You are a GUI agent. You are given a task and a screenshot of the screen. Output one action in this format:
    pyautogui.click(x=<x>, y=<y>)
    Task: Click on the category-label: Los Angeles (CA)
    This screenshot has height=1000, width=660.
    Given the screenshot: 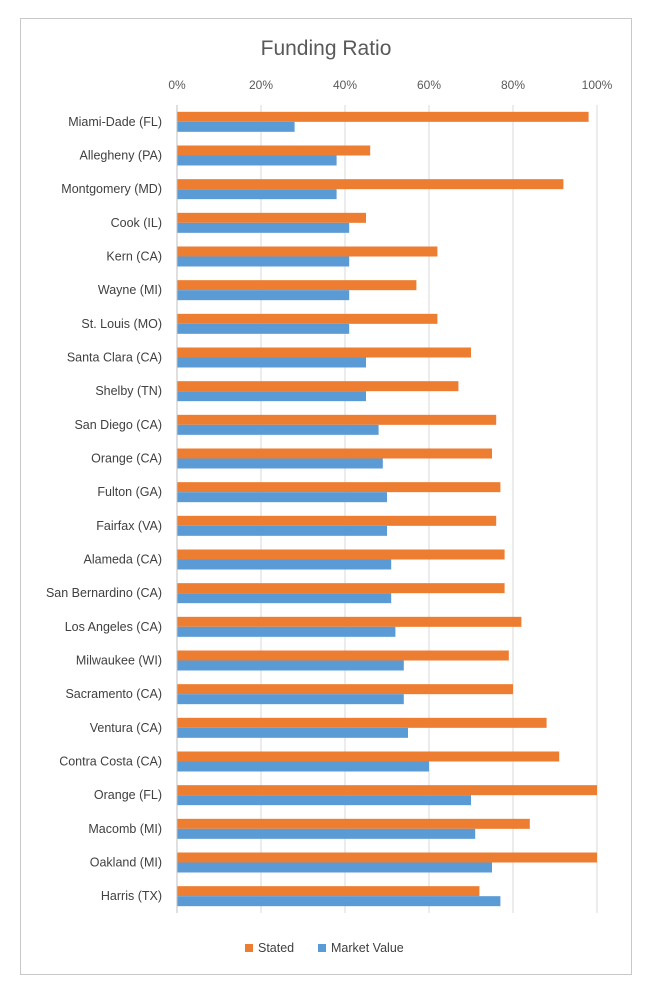 What is the action you would take?
    pyautogui.click(x=113, y=627)
    